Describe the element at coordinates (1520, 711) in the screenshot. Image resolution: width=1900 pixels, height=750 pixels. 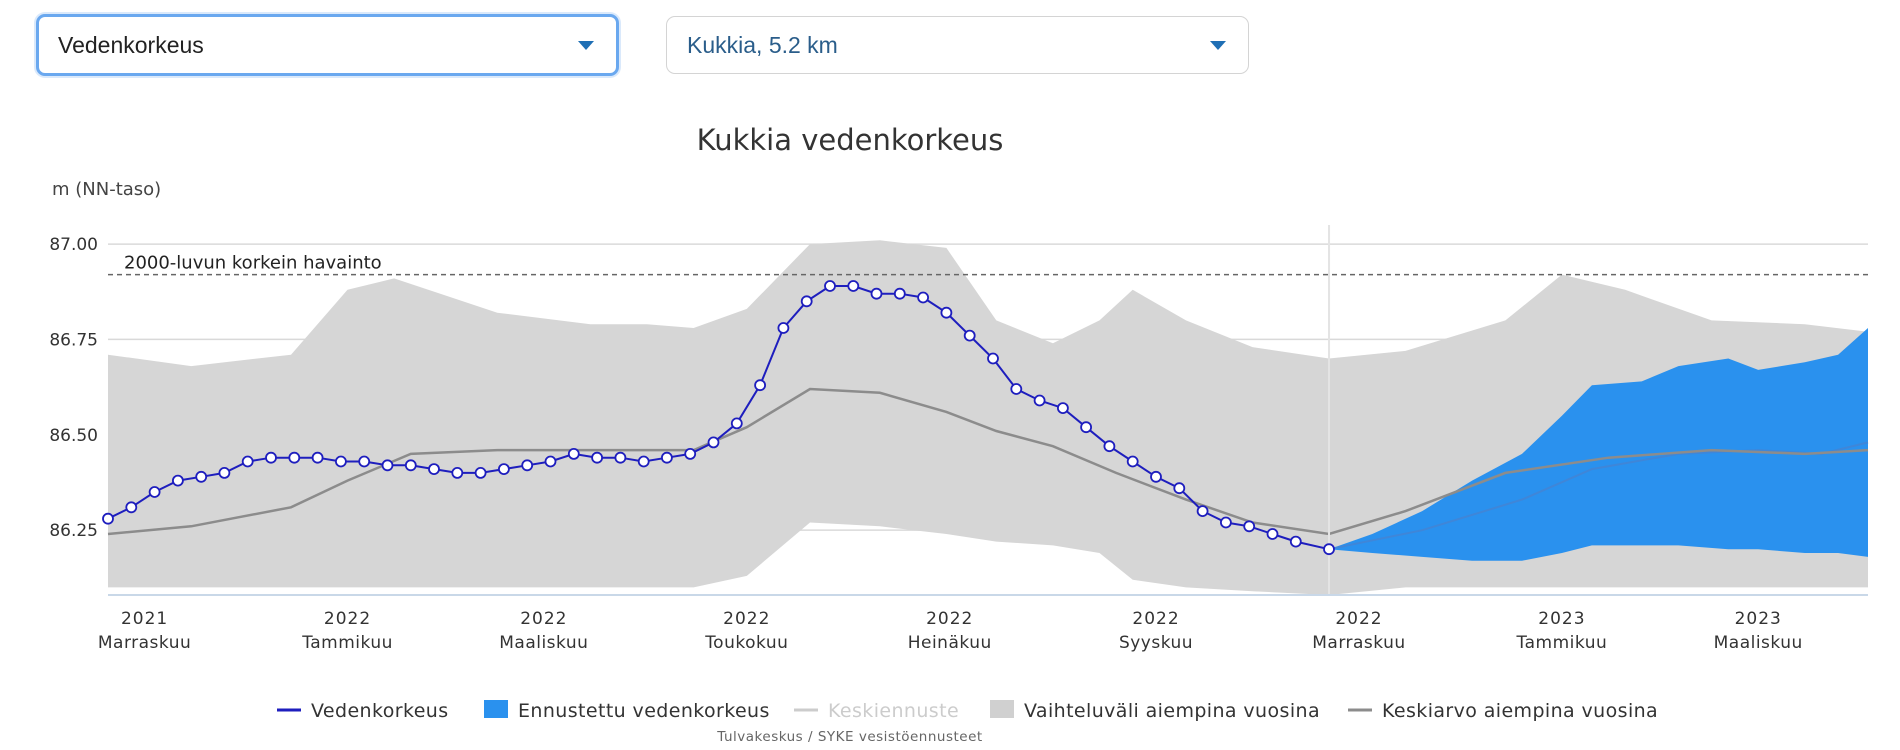
I see `legend-label: Keskiarvo aiempina vuosina` at that location.